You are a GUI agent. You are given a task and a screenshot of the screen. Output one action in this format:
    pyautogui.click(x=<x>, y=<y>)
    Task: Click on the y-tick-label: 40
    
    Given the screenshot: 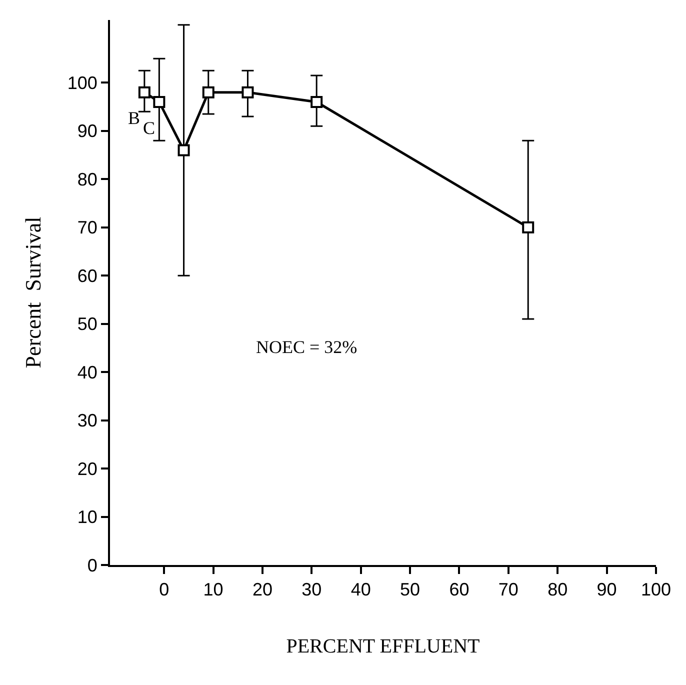 What is the action you would take?
    pyautogui.click(x=87, y=372)
    